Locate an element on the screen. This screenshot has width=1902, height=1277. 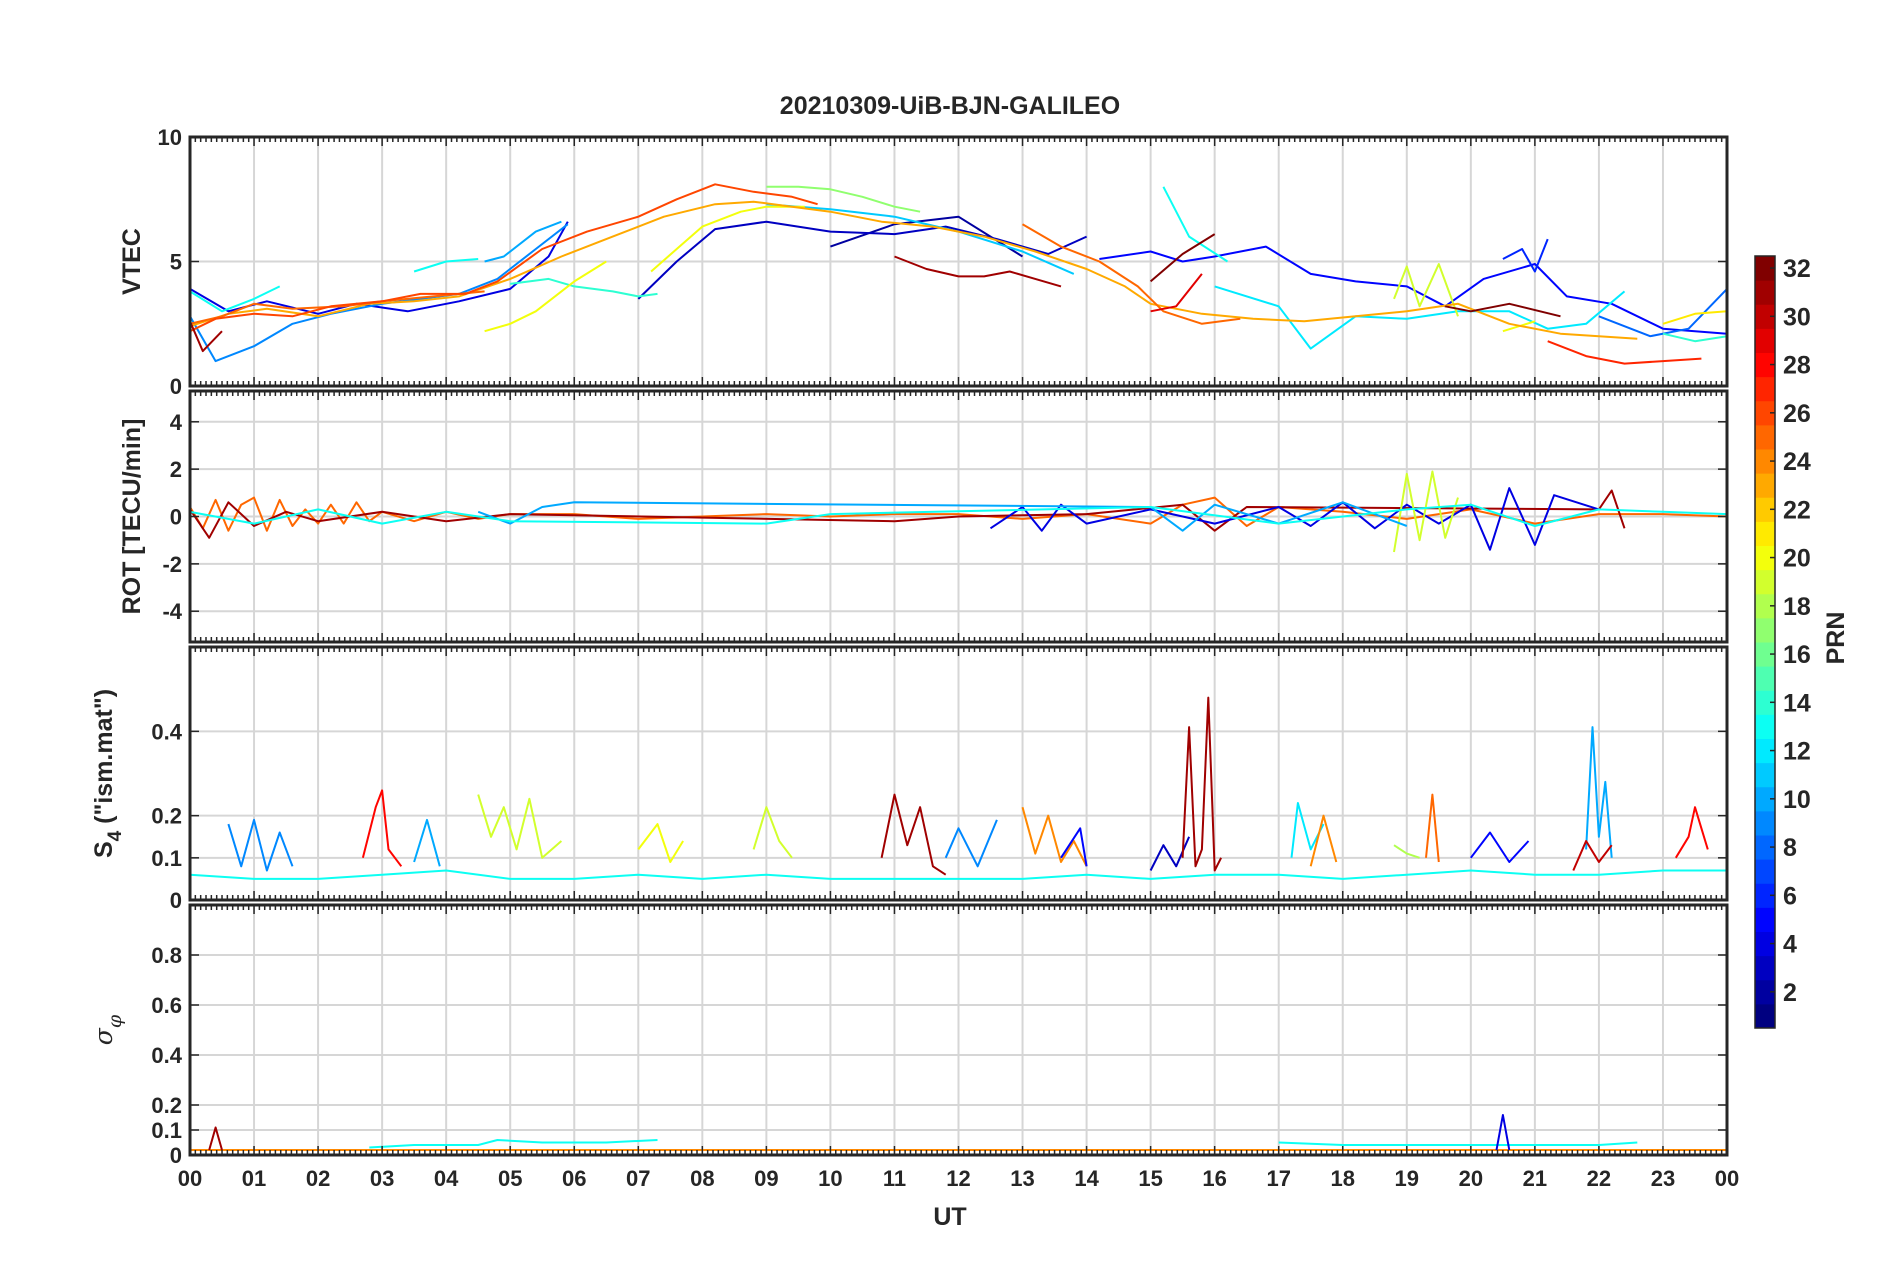
colorbar-label: PRN is located at coordinates (1836, 638).